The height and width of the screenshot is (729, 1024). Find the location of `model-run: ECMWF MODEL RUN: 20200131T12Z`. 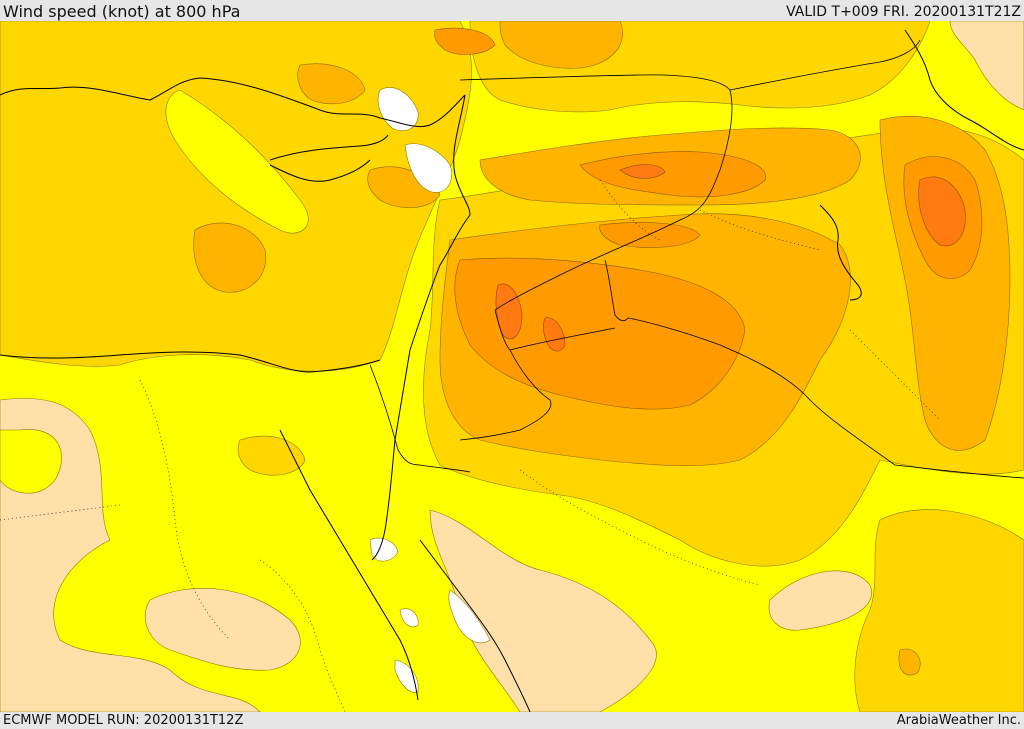

model-run: ECMWF MODEL RUN: 20200131T12Z is located at coordinates (123, 720).